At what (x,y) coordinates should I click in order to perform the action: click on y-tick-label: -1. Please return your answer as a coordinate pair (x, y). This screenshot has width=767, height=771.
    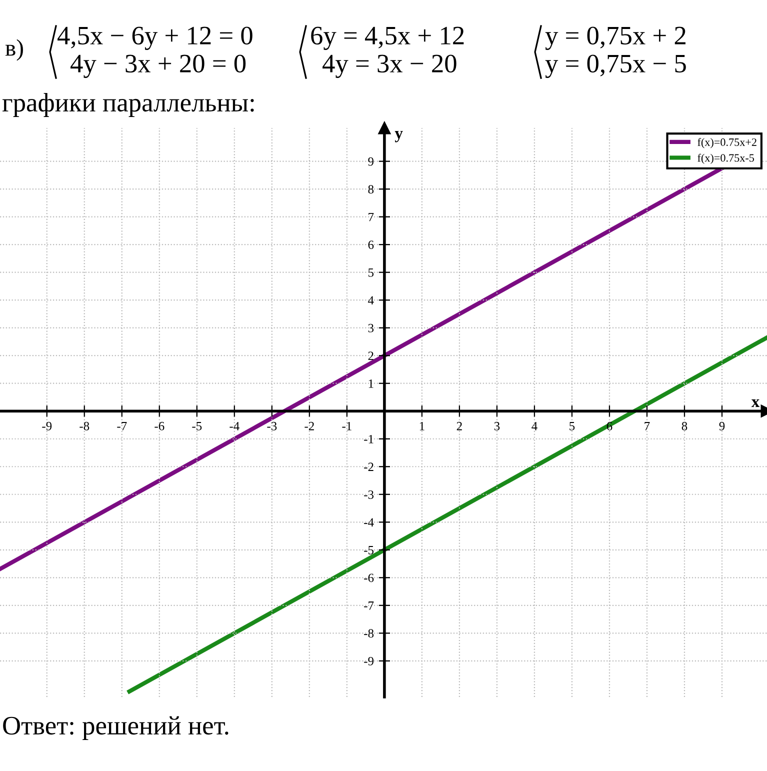
    Looking at the image, I should click on (369, 439).